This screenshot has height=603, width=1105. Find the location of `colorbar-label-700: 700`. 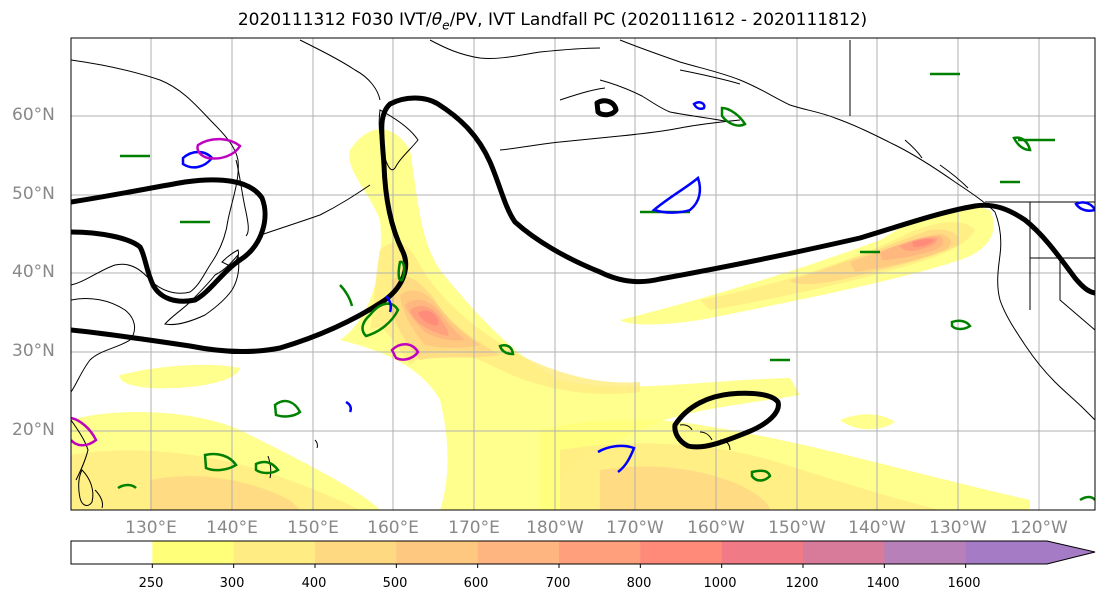

colorbar-label-700: 700 is located at coordinates (558, 583).